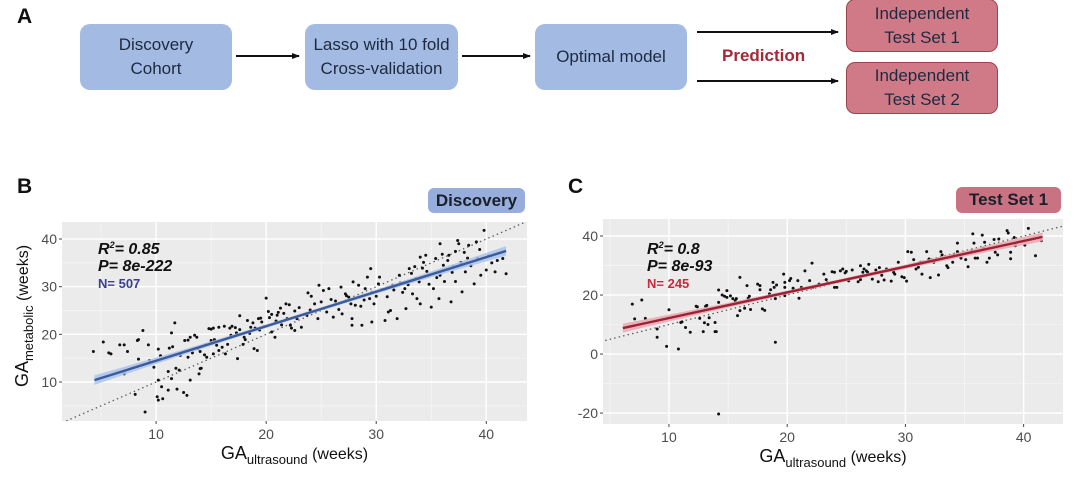  I want to click on x-axis-title-suffix: (weeks), so click(338, 454).